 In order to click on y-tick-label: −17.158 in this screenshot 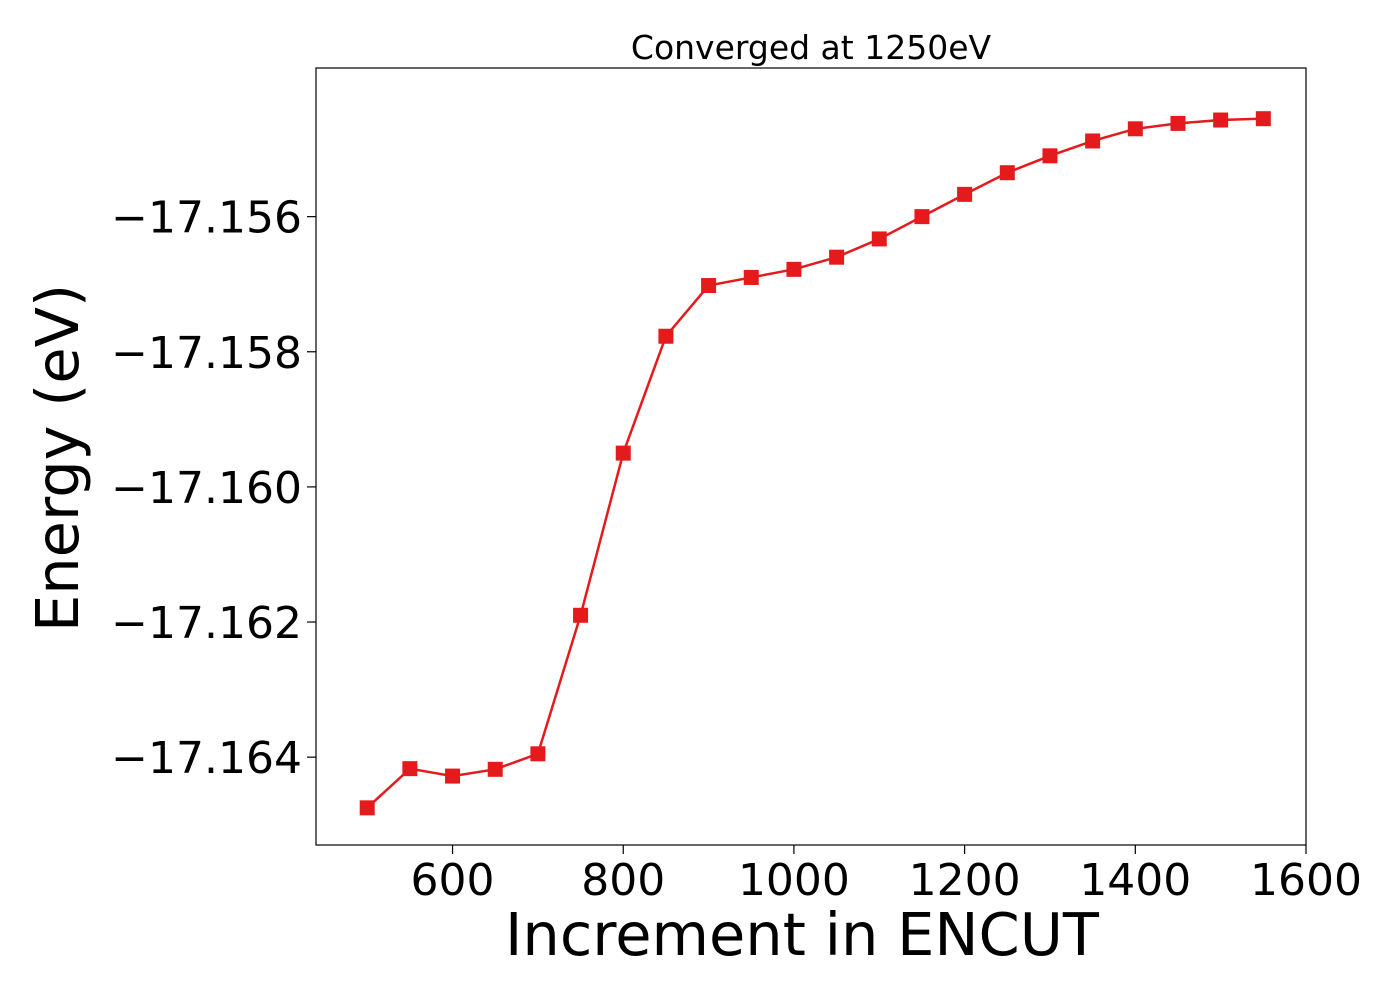, I will do `click(206, 353)`.